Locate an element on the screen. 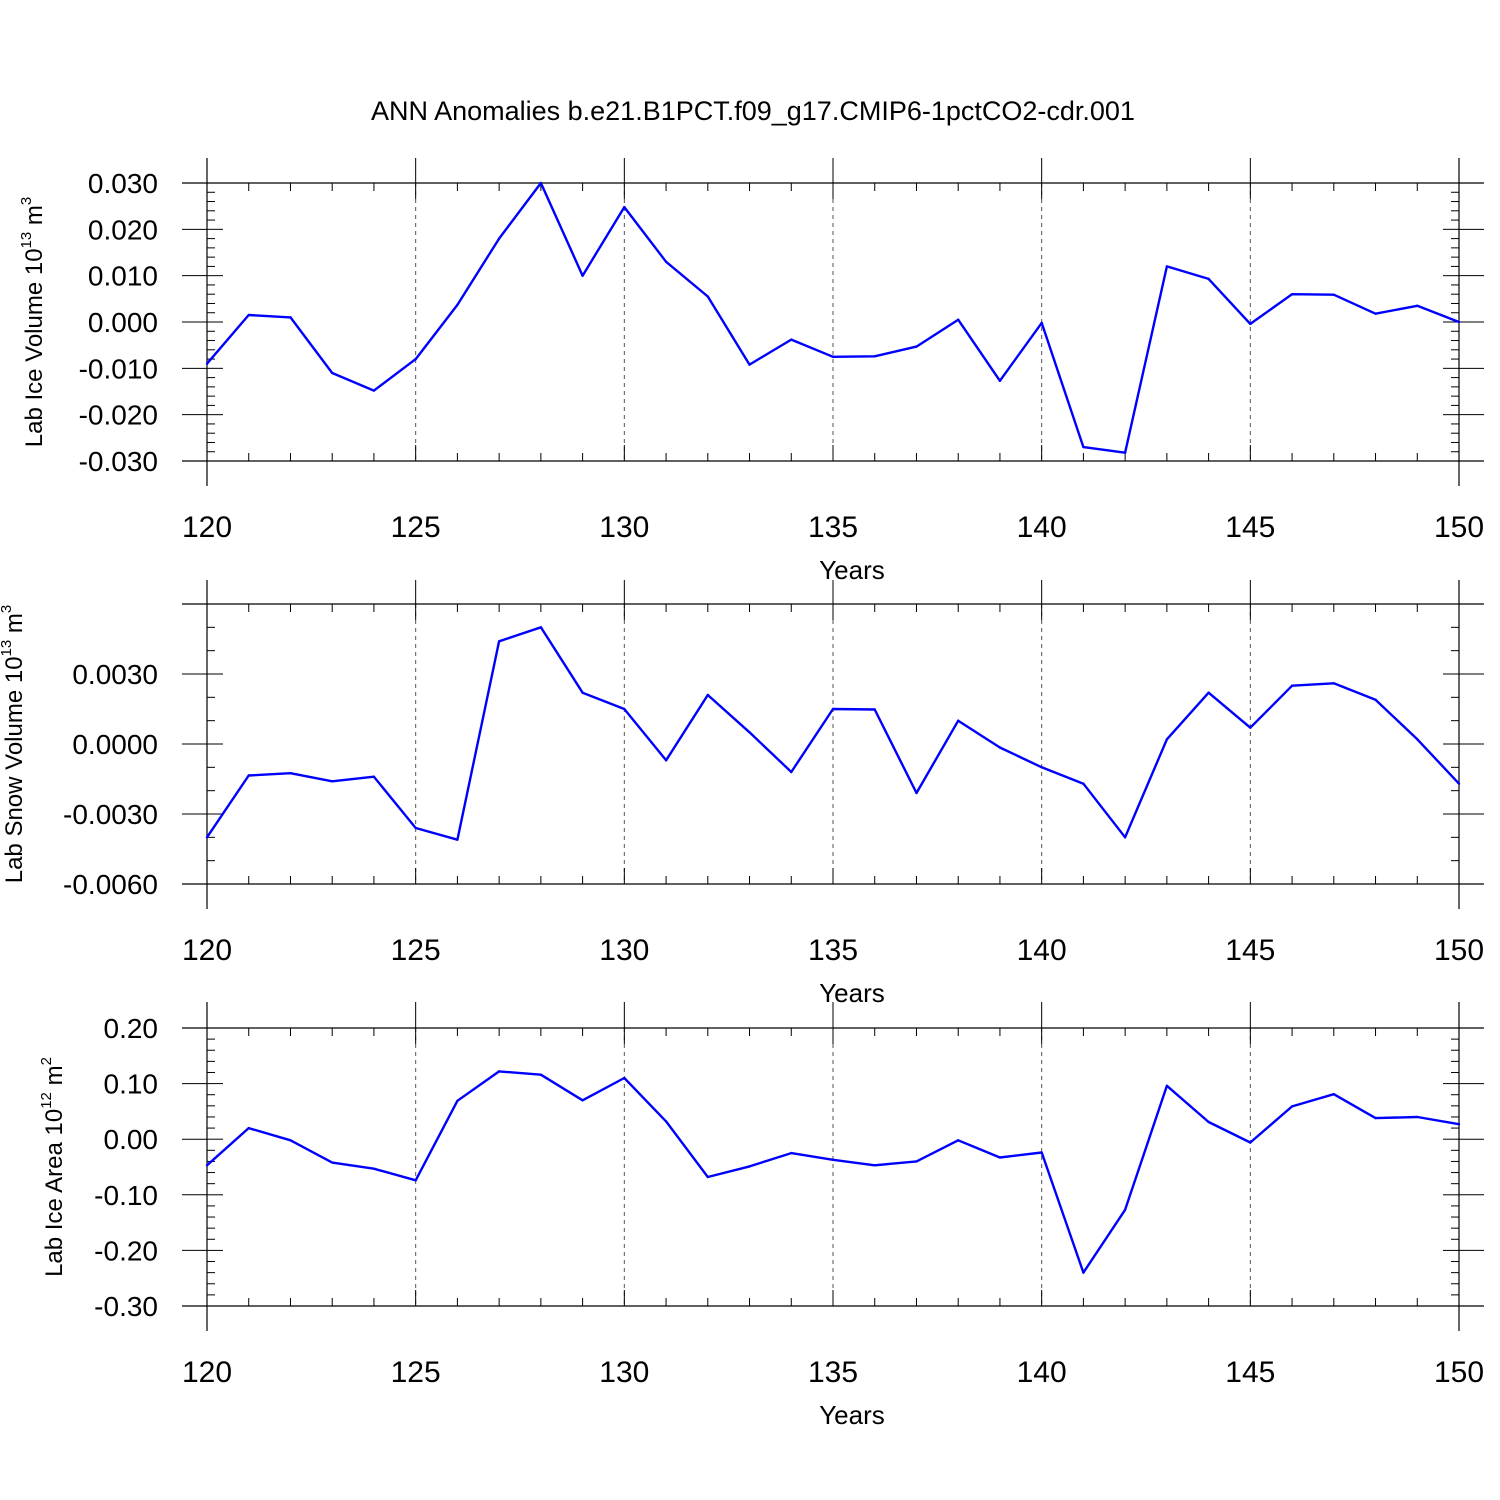 The height and width of the screenshot is (1500, 1500). y-tick-label: 0.000 is located at coordinates (123, 322).